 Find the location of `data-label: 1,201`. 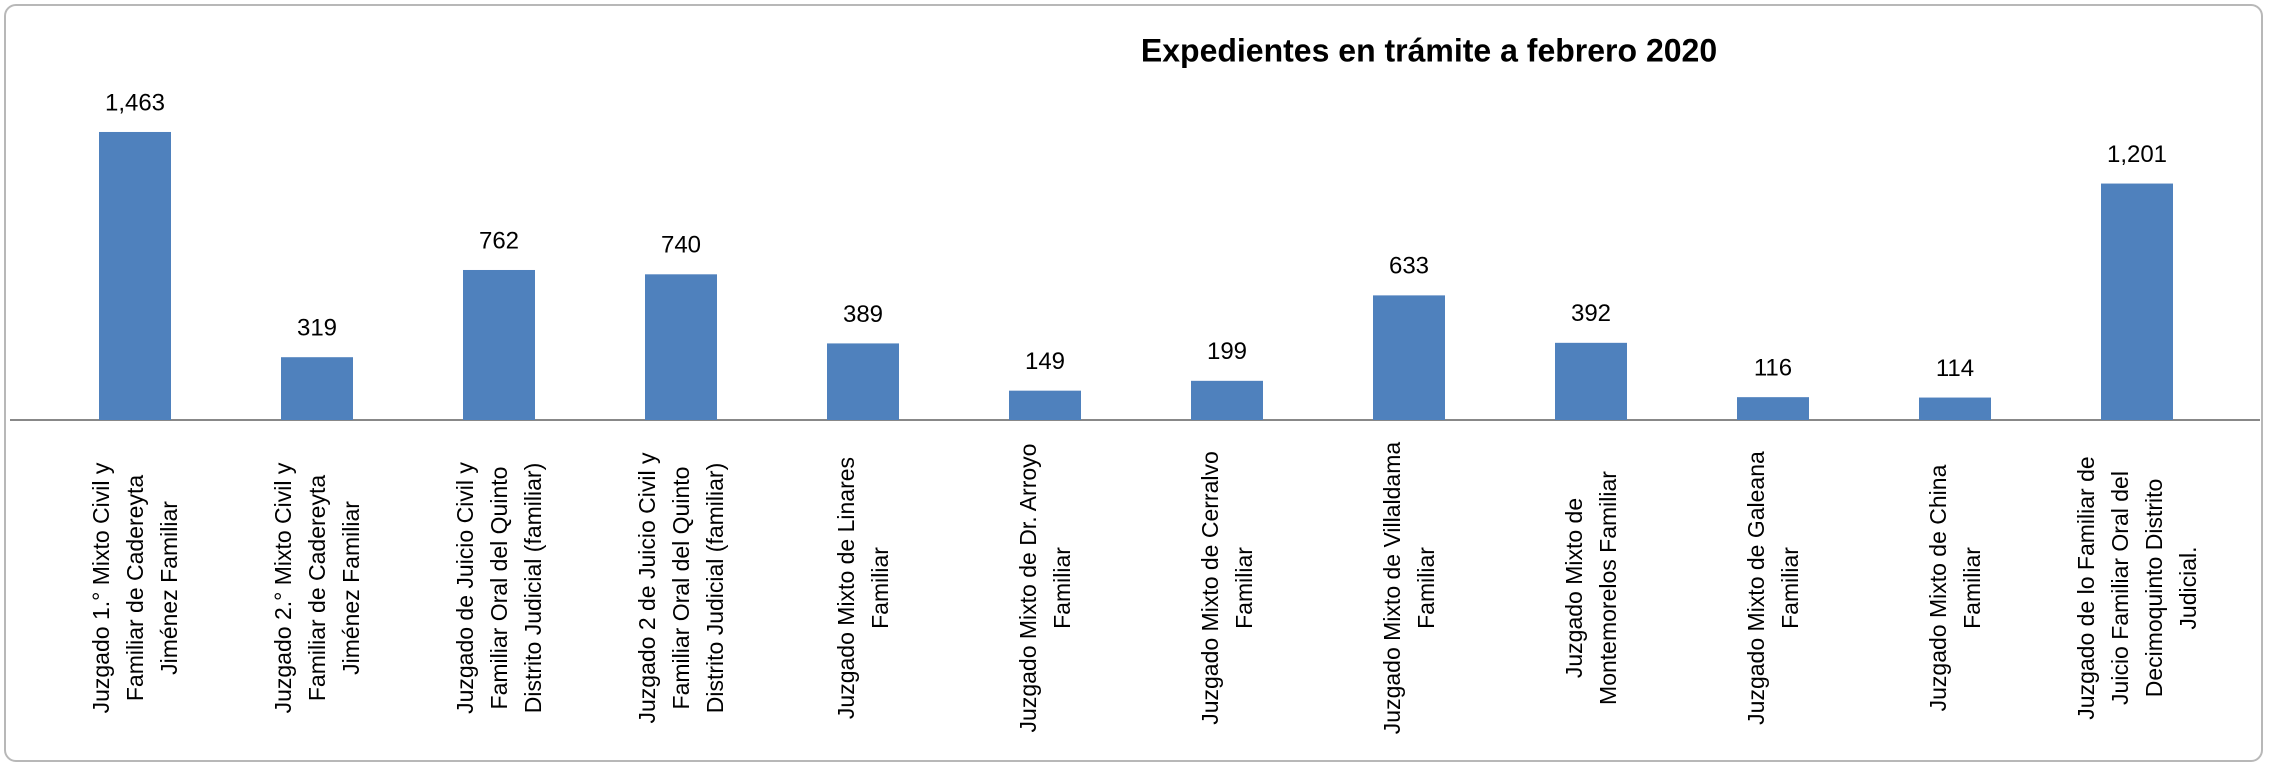

data-label: 1,201 is located at coordinates (2137, 154).